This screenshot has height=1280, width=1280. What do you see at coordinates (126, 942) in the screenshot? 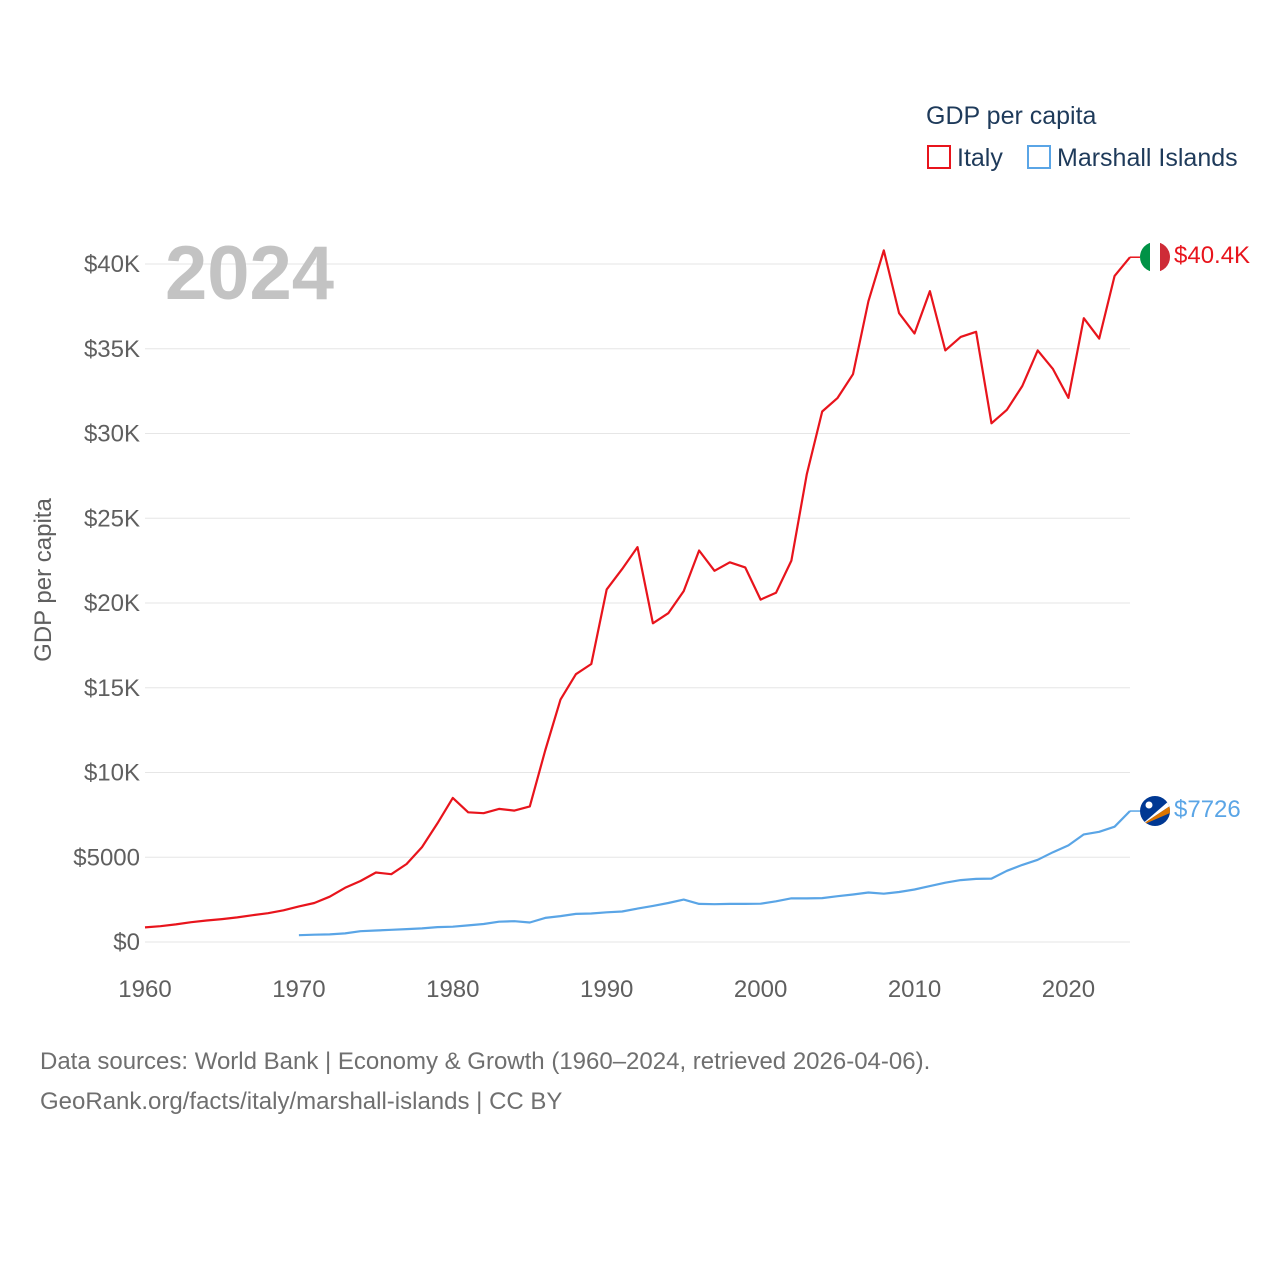
I see `y-tick-label: $0` at bounding box center [126, 942].